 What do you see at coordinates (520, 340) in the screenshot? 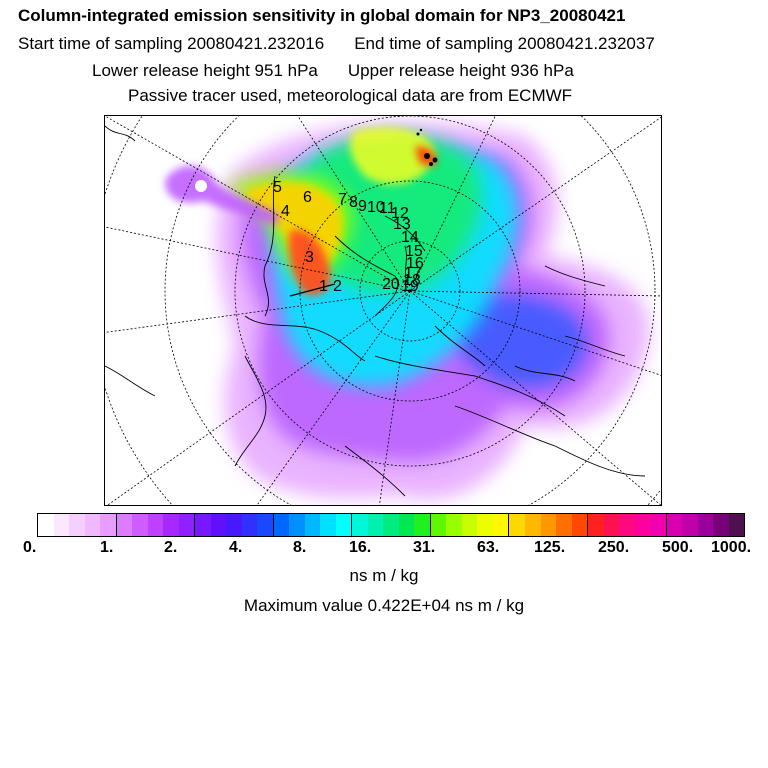
I see `plume-blue` at bounding box center [520, 340].